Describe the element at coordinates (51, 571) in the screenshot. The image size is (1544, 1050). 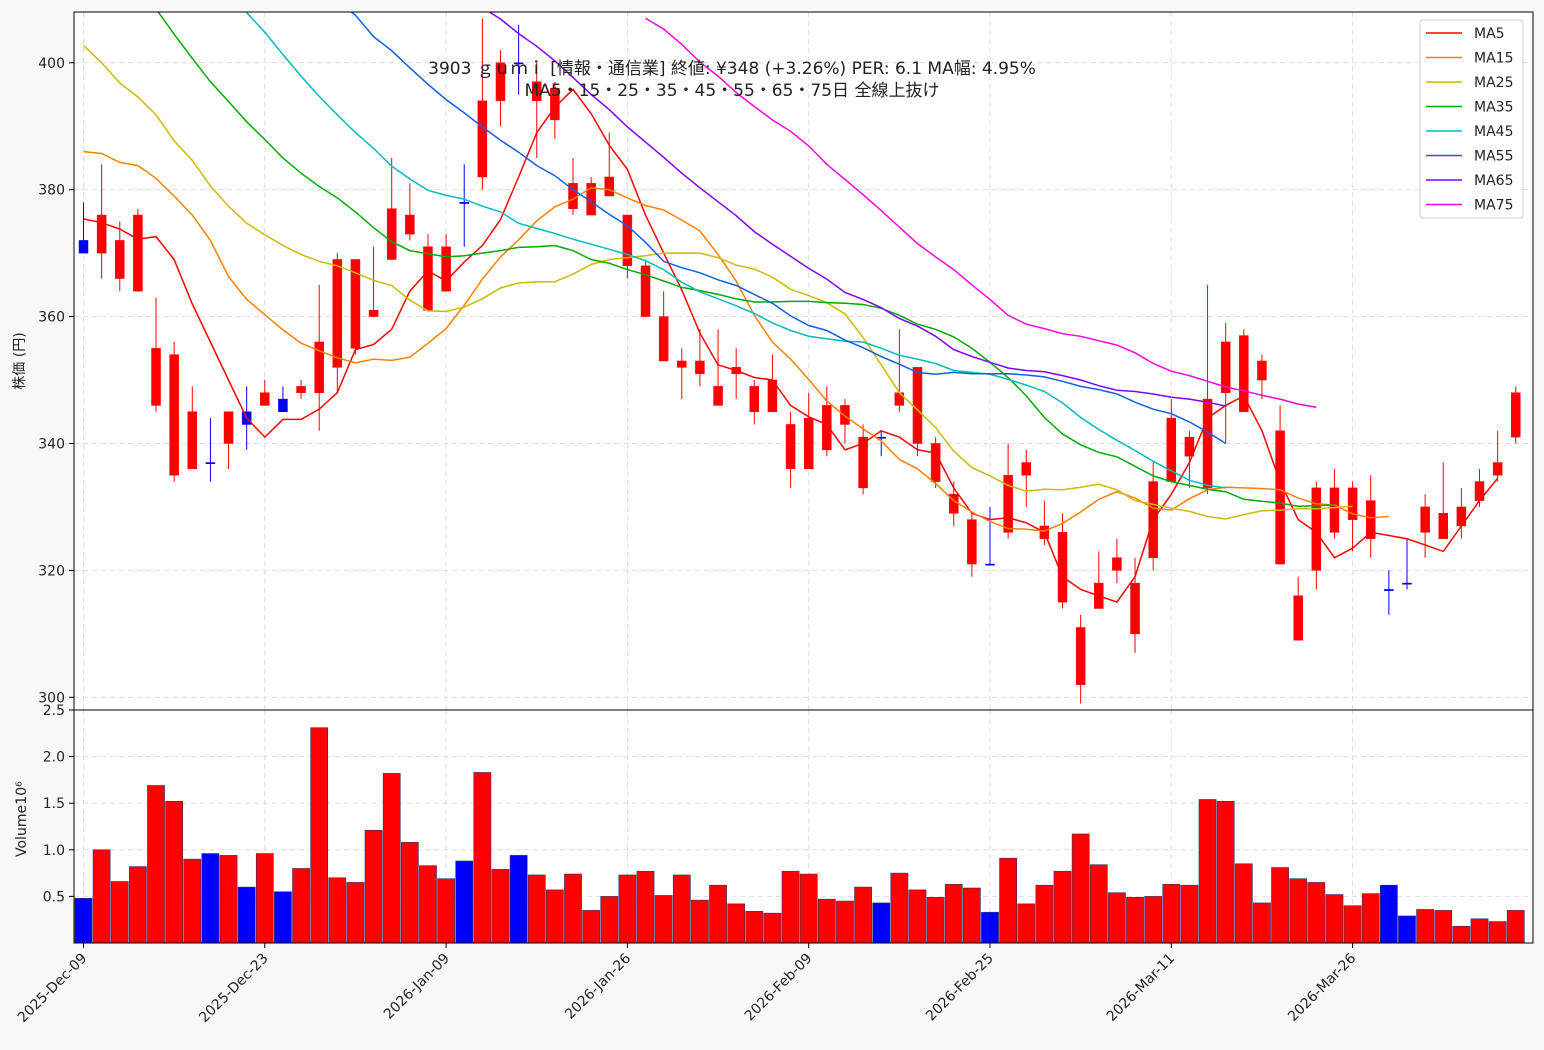
I see `price-y-tick-label: 320` at that location.